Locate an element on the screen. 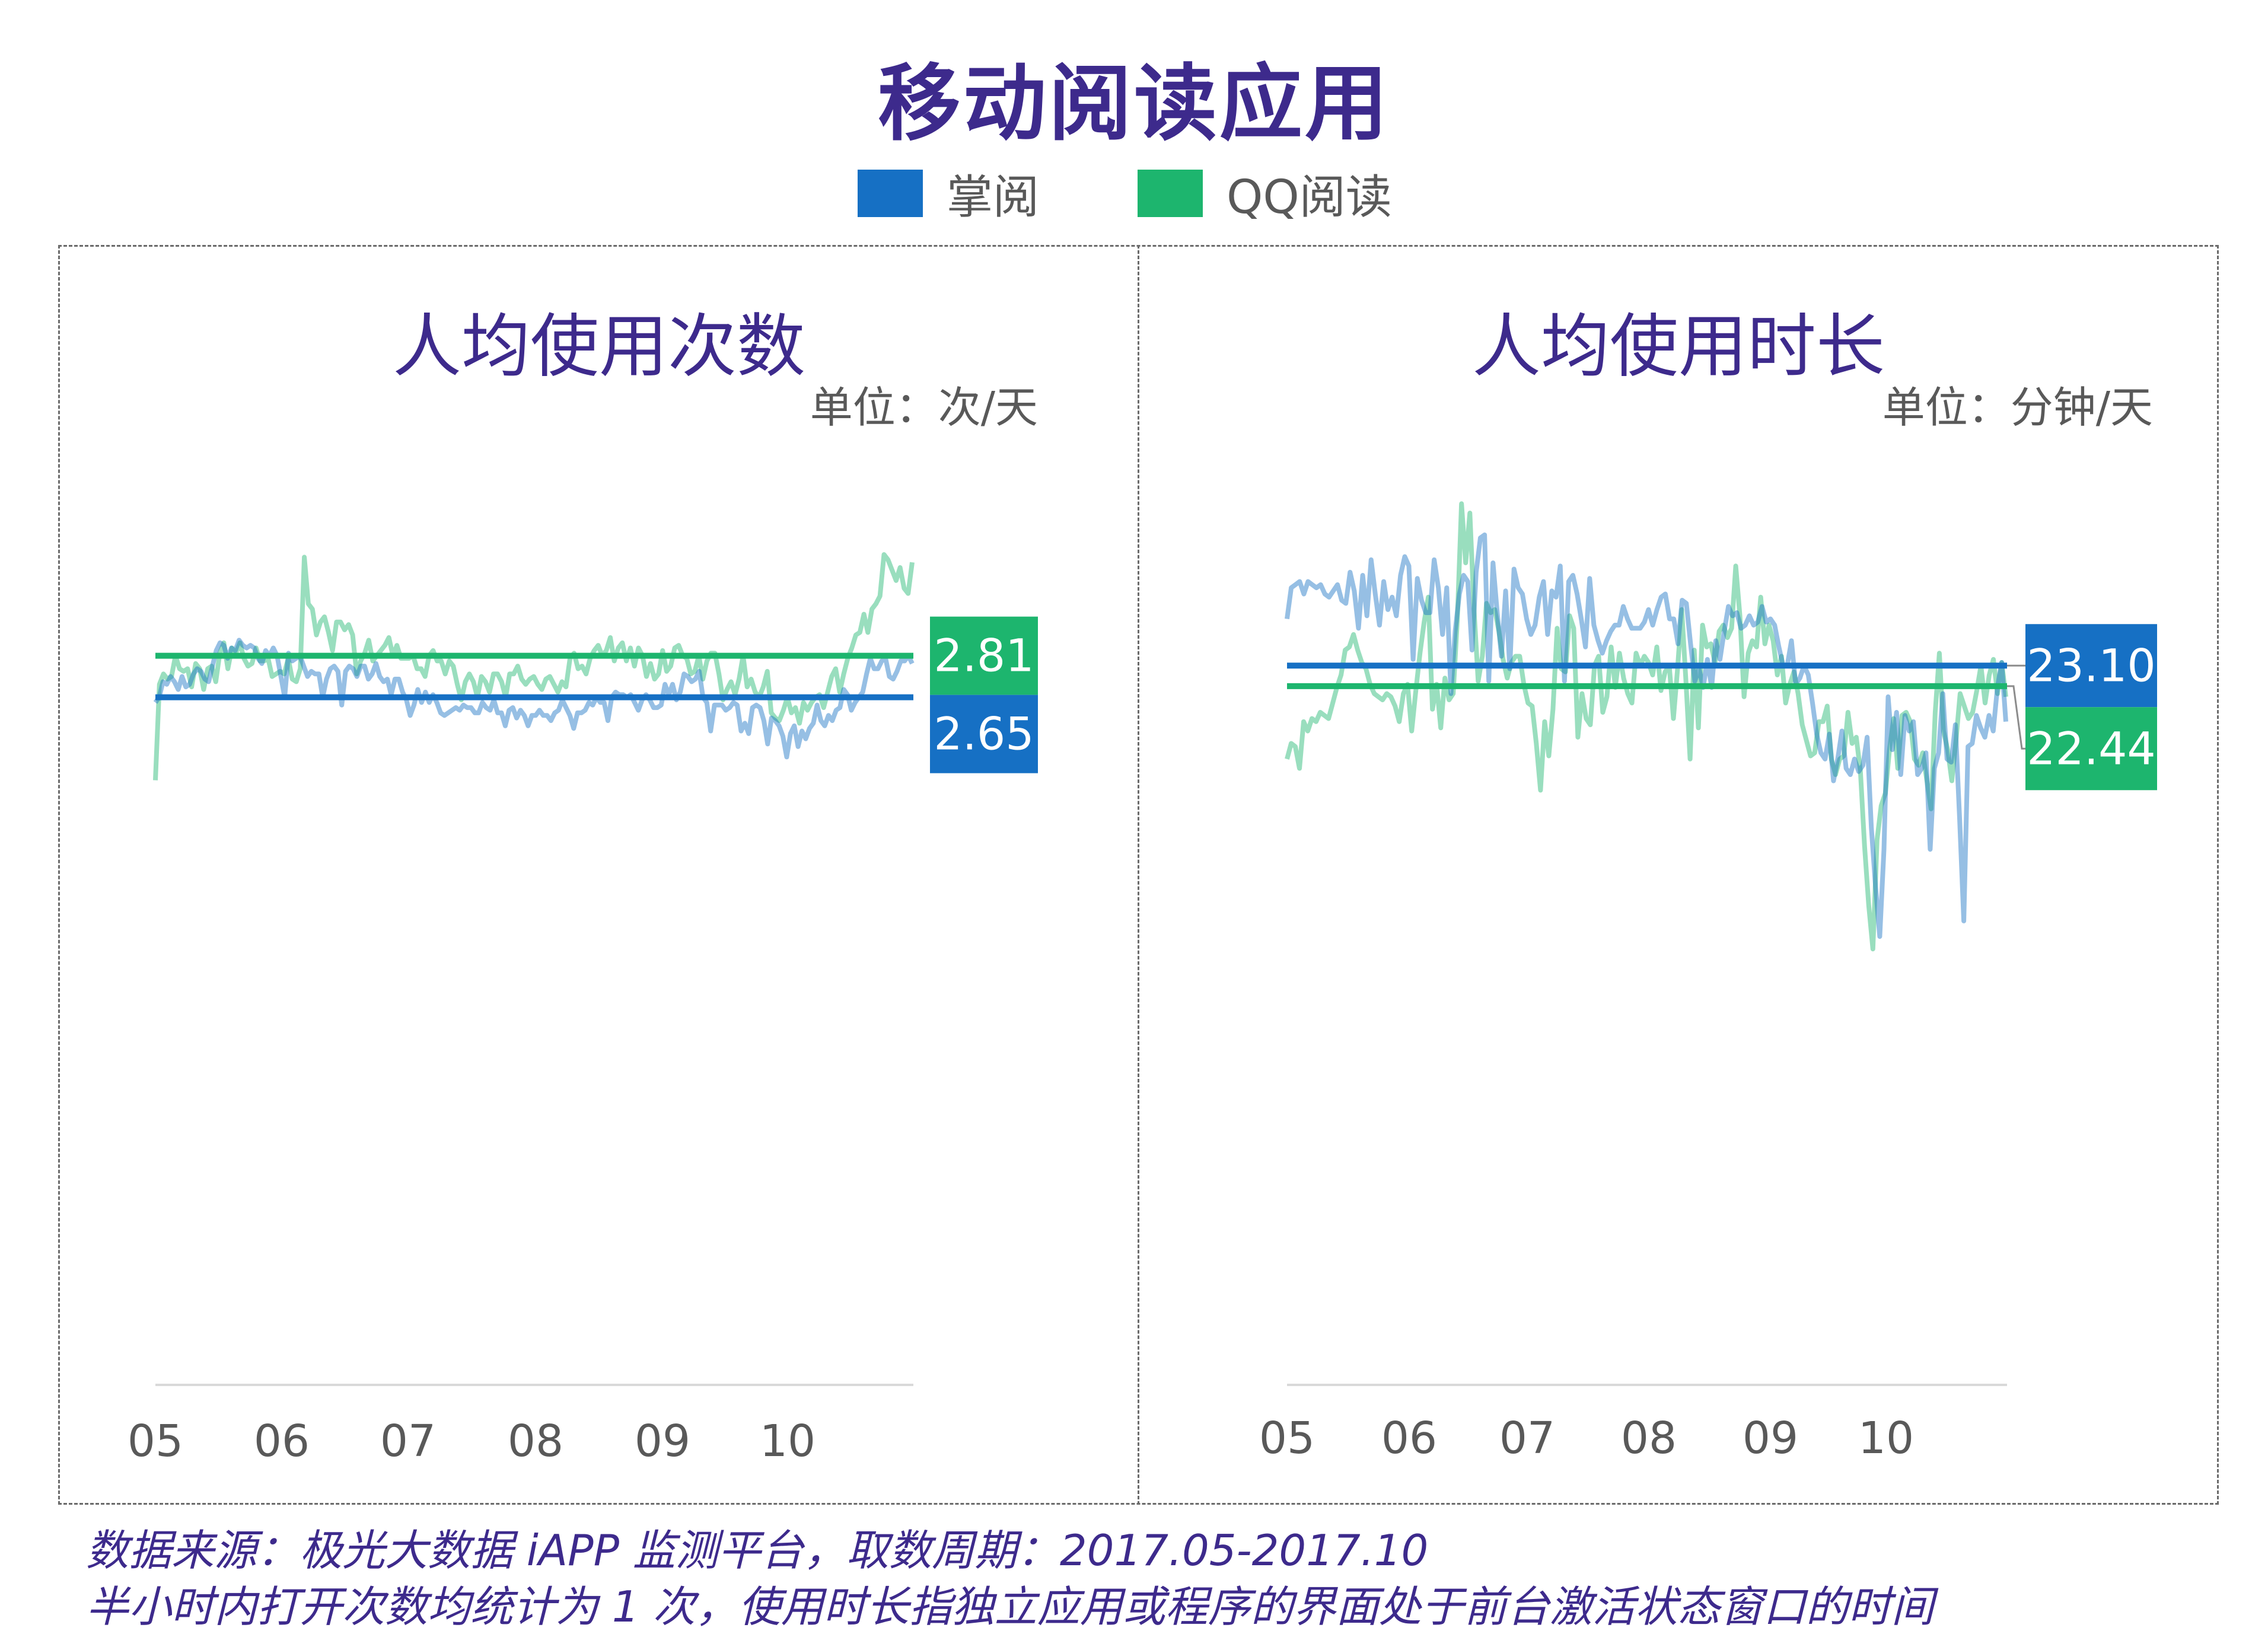 This screenshot has height=1634, width=2268. legend-item-qqread: QQ阅读 is located at coordinates (1265, 193).